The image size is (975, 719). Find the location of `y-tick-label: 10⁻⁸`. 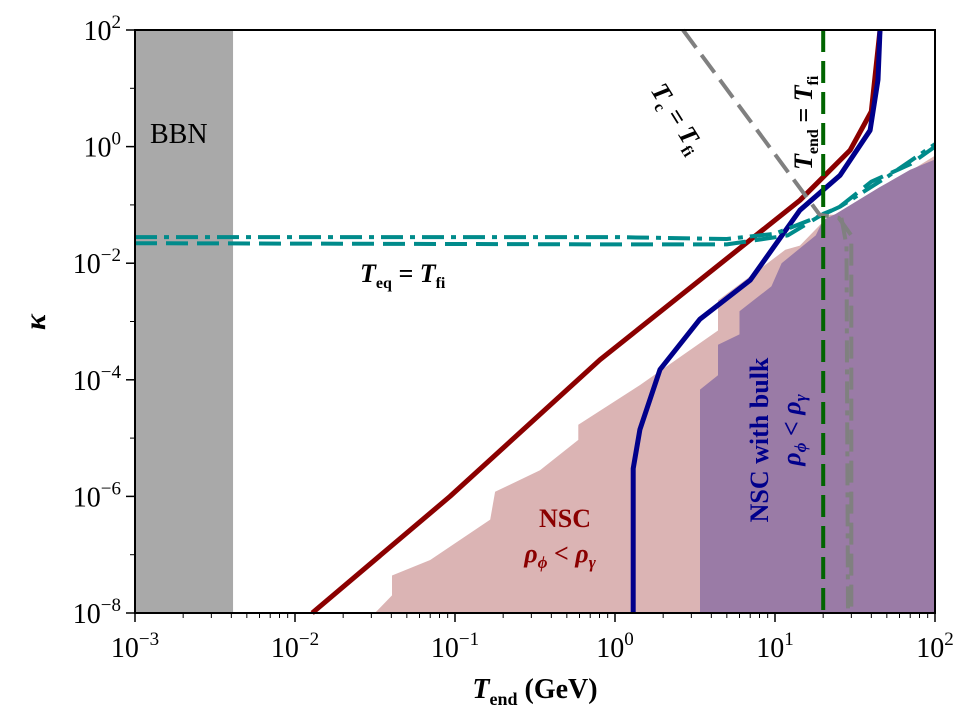

y-tick-label: 10⁻⁸ is located at coordinates (97, 612).